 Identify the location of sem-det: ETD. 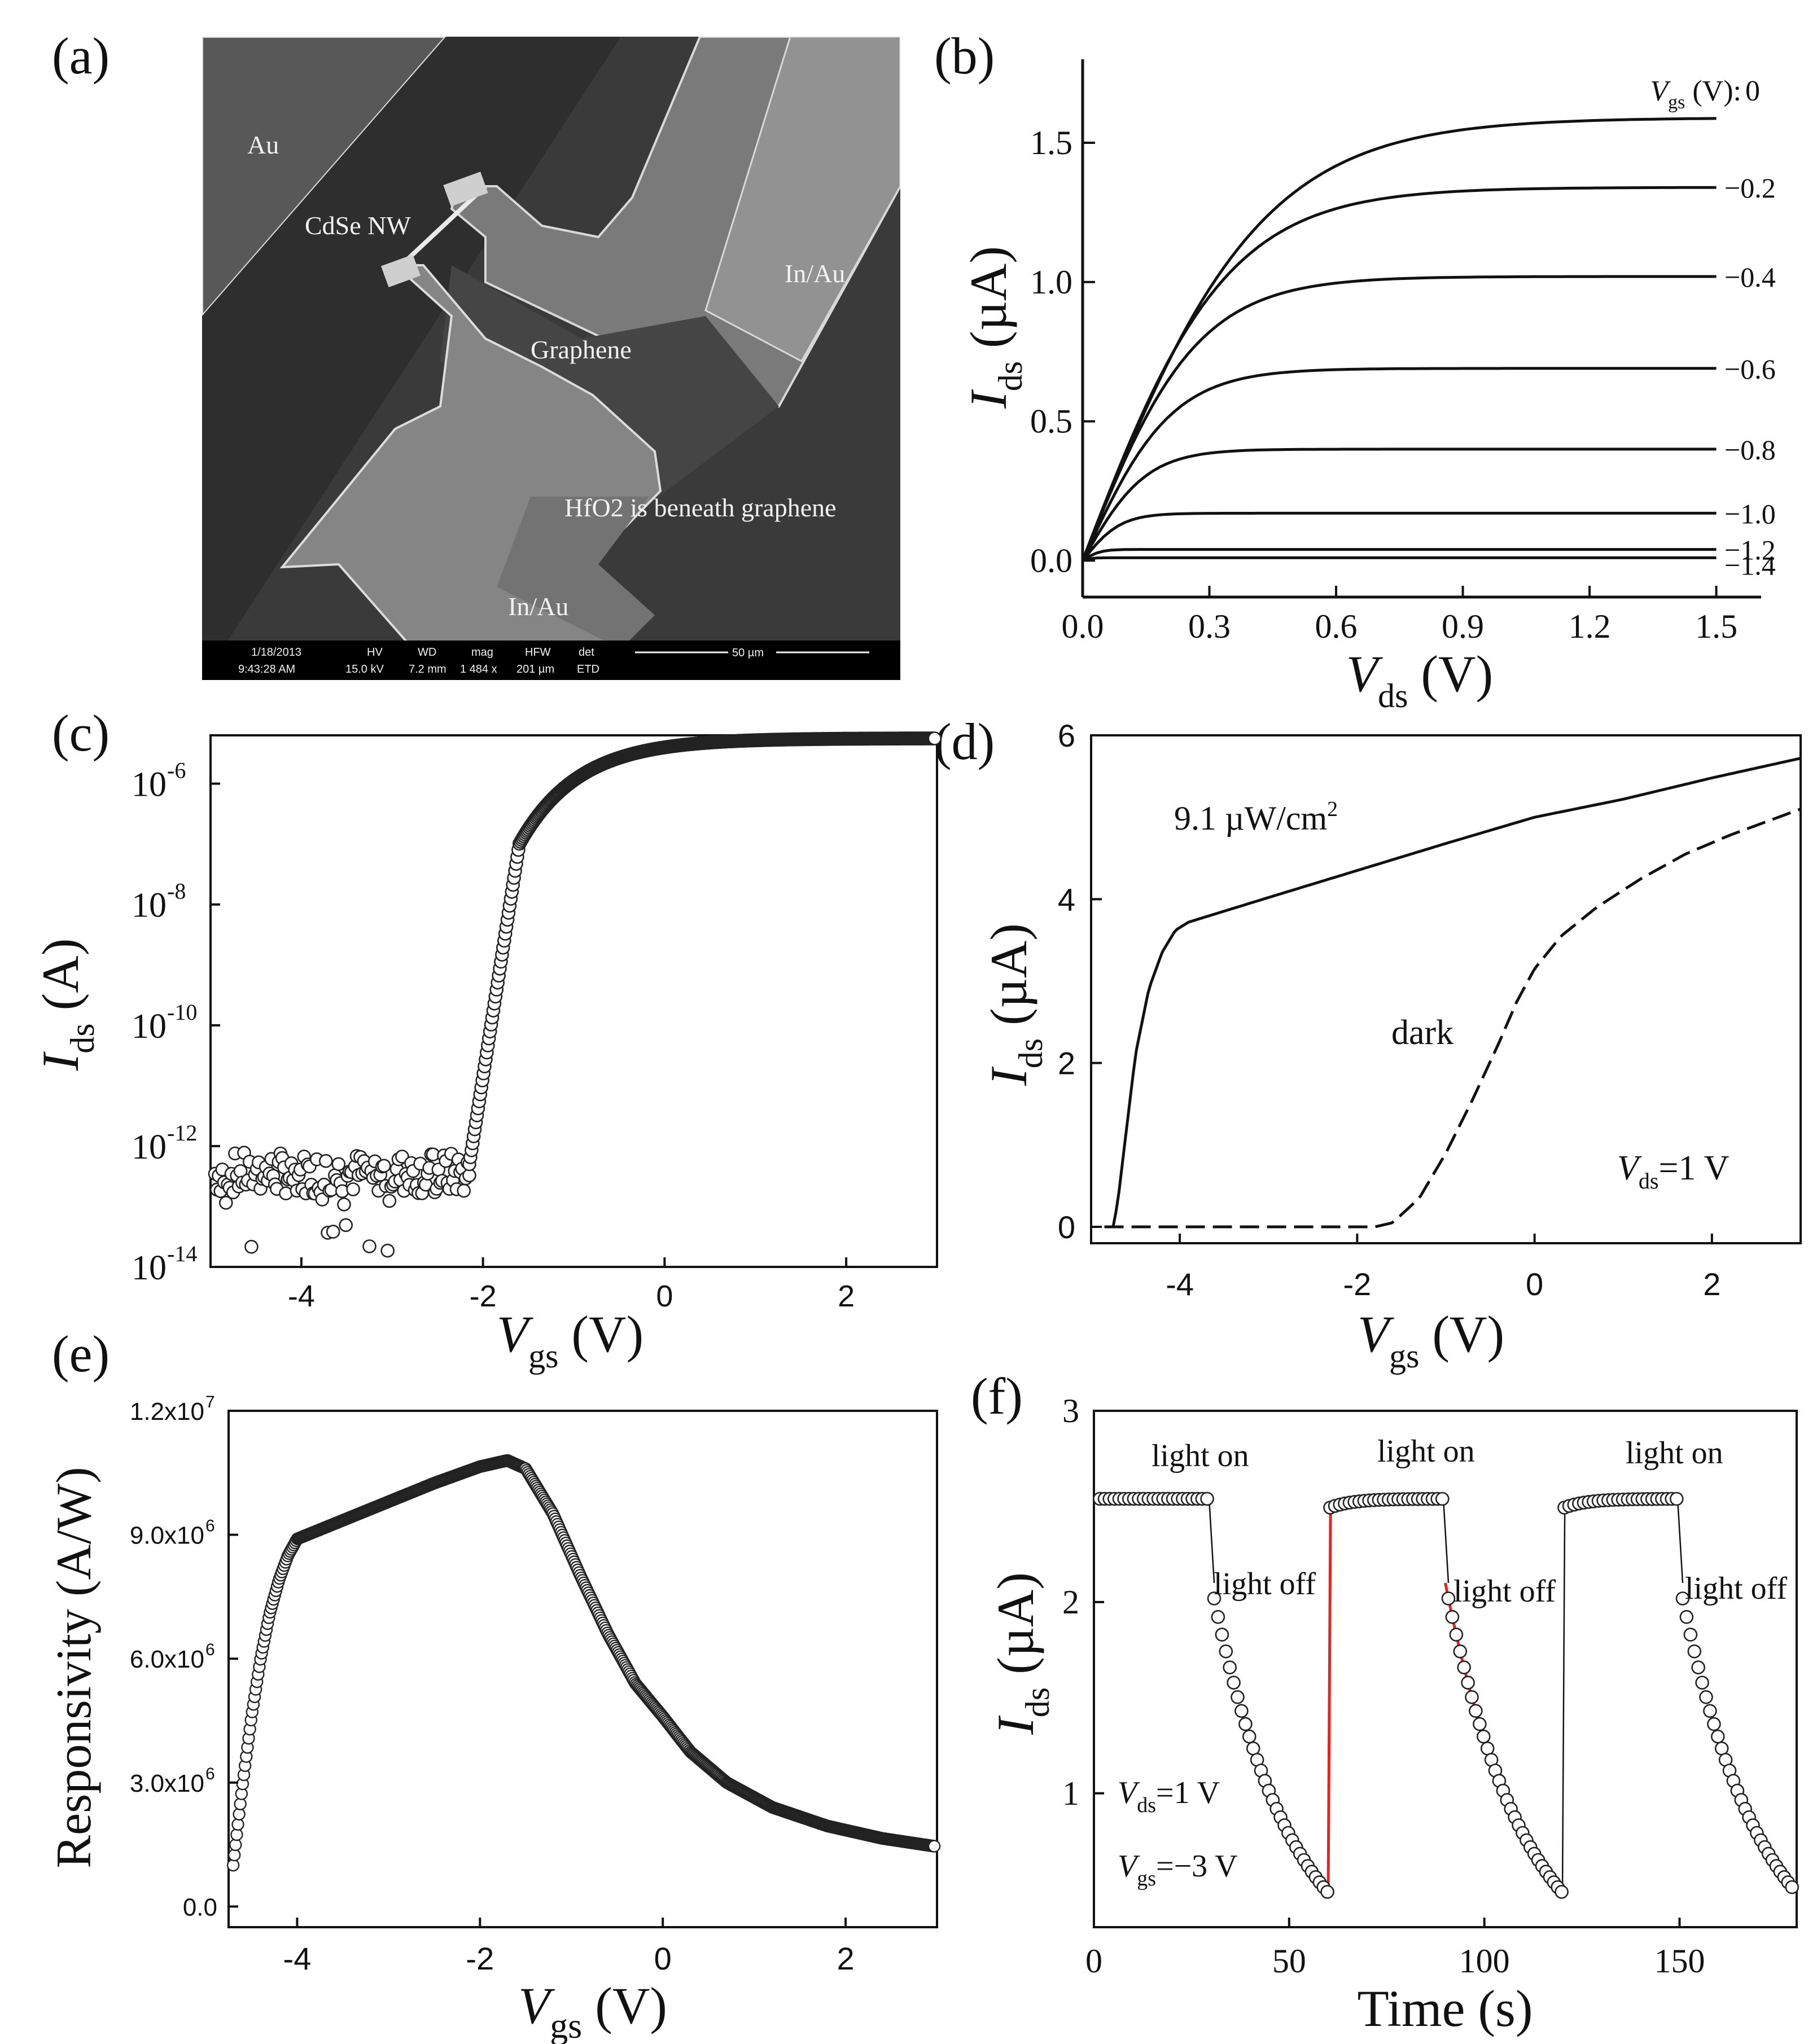
(588, 669).